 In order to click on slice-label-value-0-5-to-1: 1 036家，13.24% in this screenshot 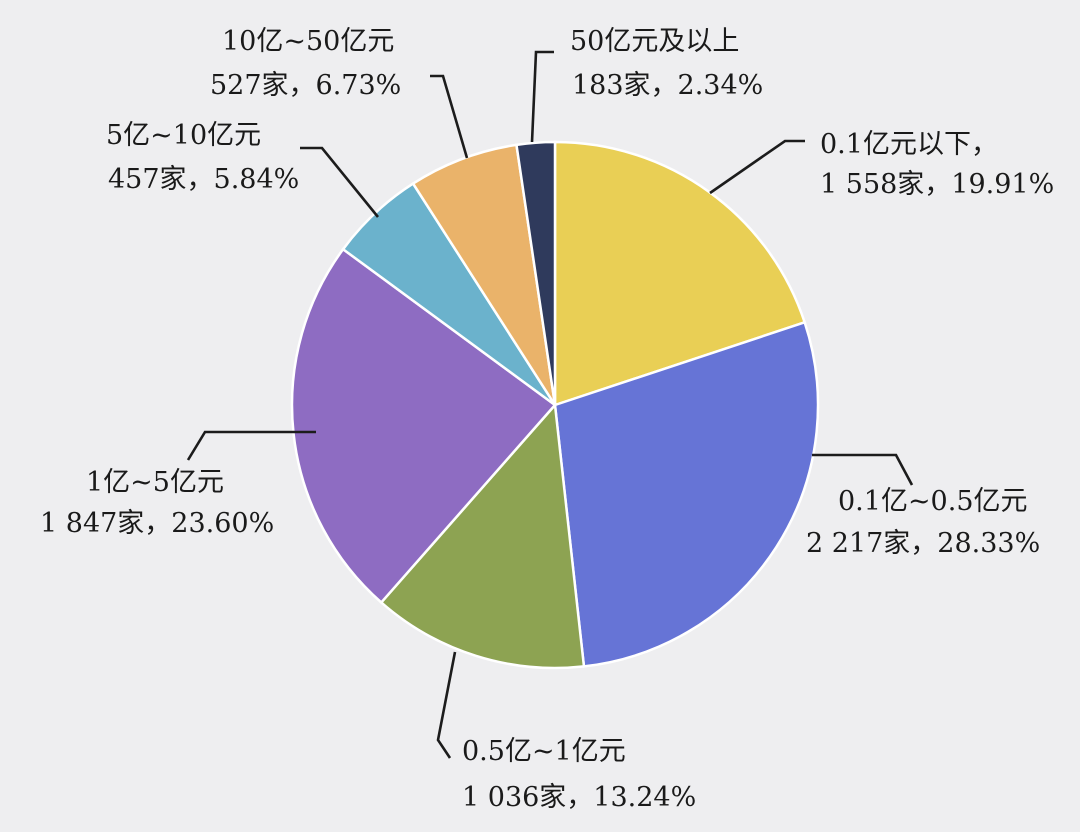, I will do `click(579, 797)`.